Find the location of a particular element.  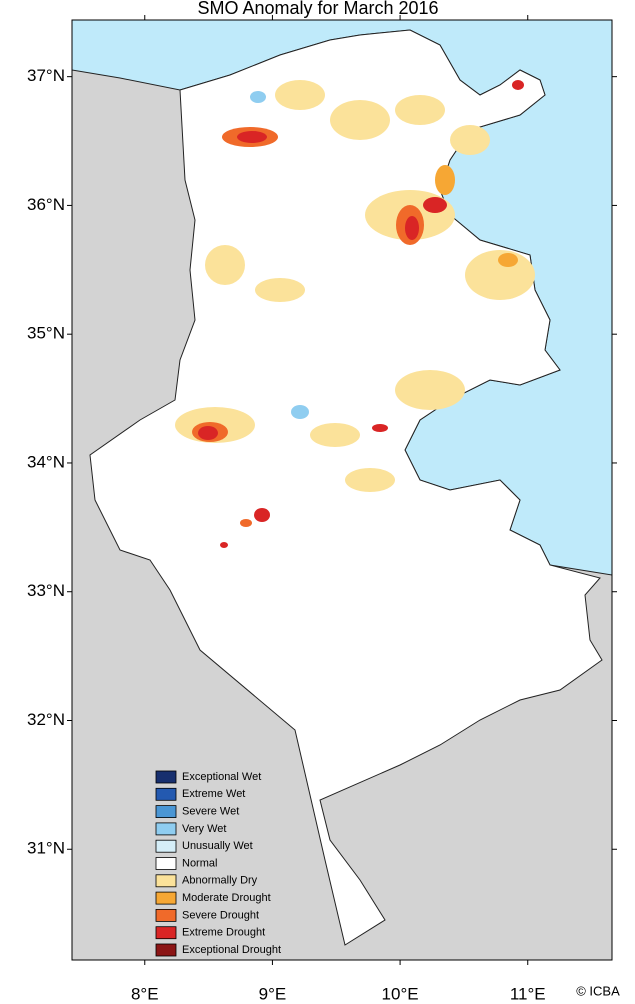

legend-label: Extreme Wet is located at coordinates (213, 794).